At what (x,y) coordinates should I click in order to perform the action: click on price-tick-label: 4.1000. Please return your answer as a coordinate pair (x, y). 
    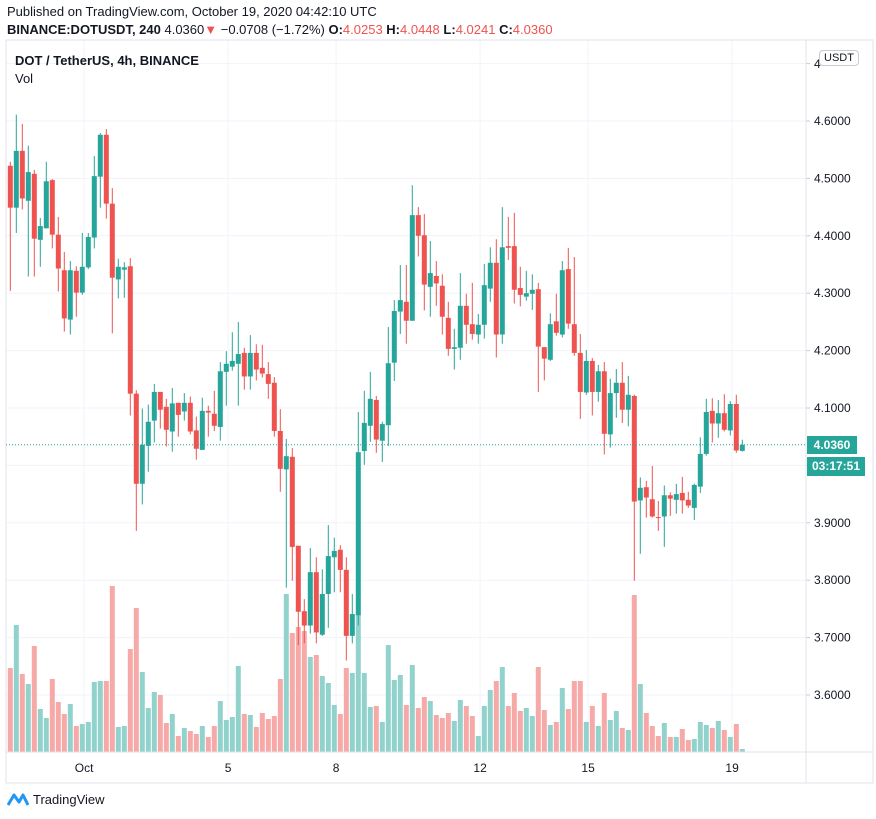
    Looking at the image, I should click on (832, 408).